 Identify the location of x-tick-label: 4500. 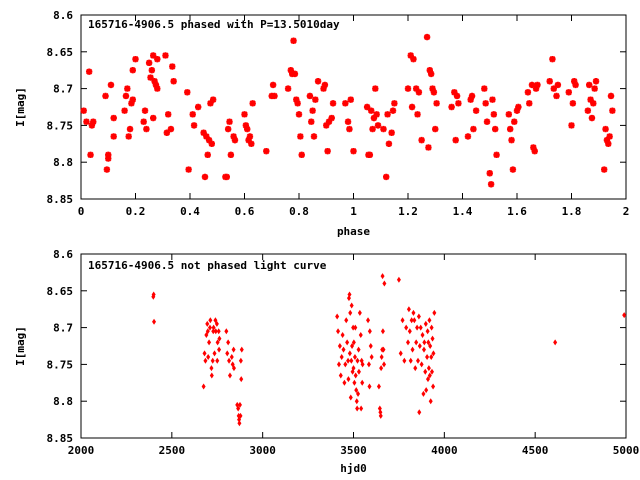
(535, 450).